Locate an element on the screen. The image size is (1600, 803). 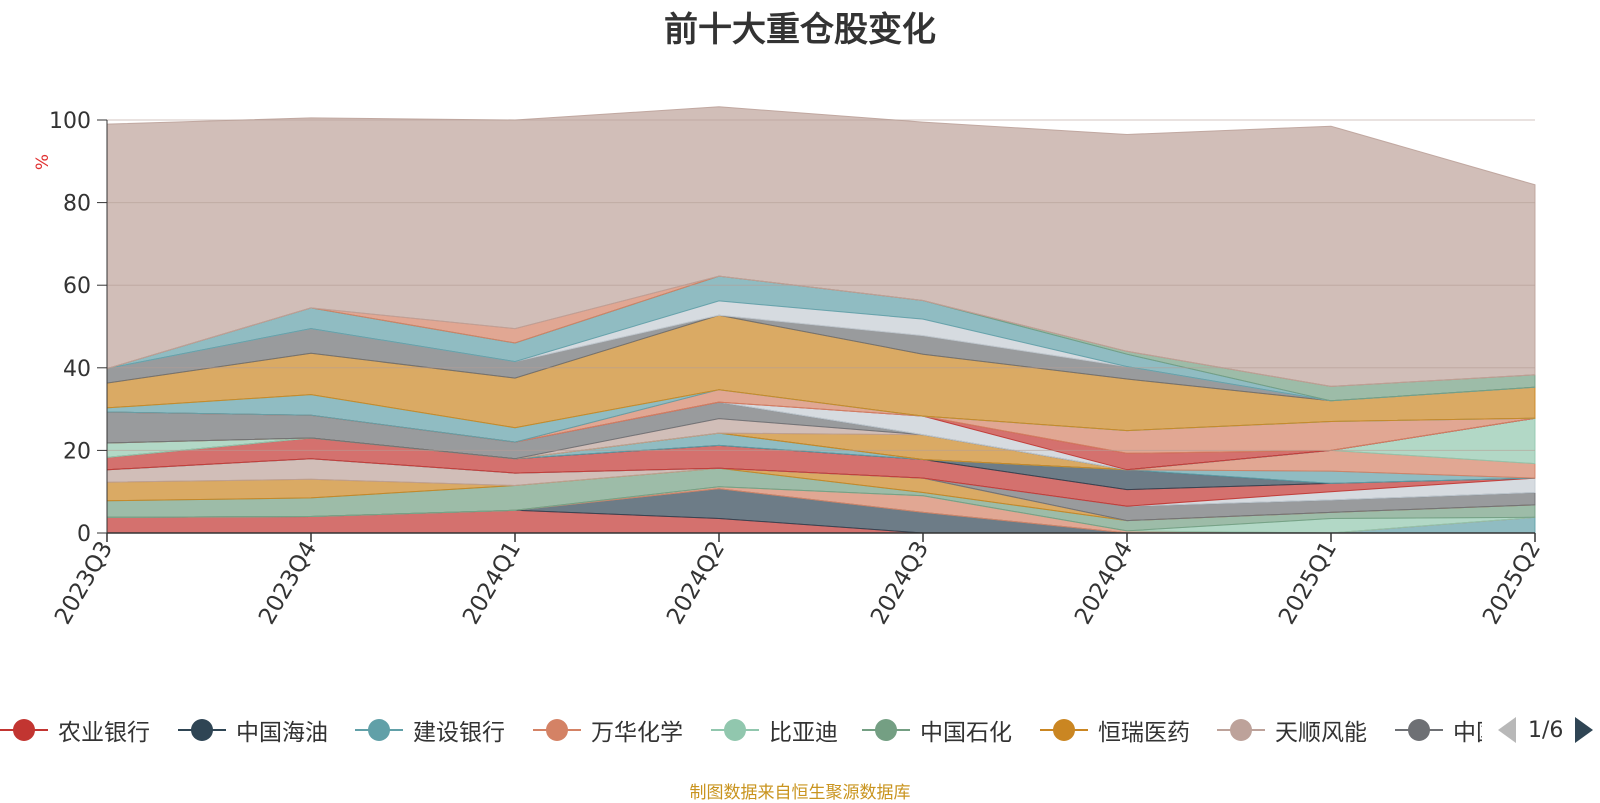
x-tick-label-3: 2024Q2 is located at coordinates (696, 583).